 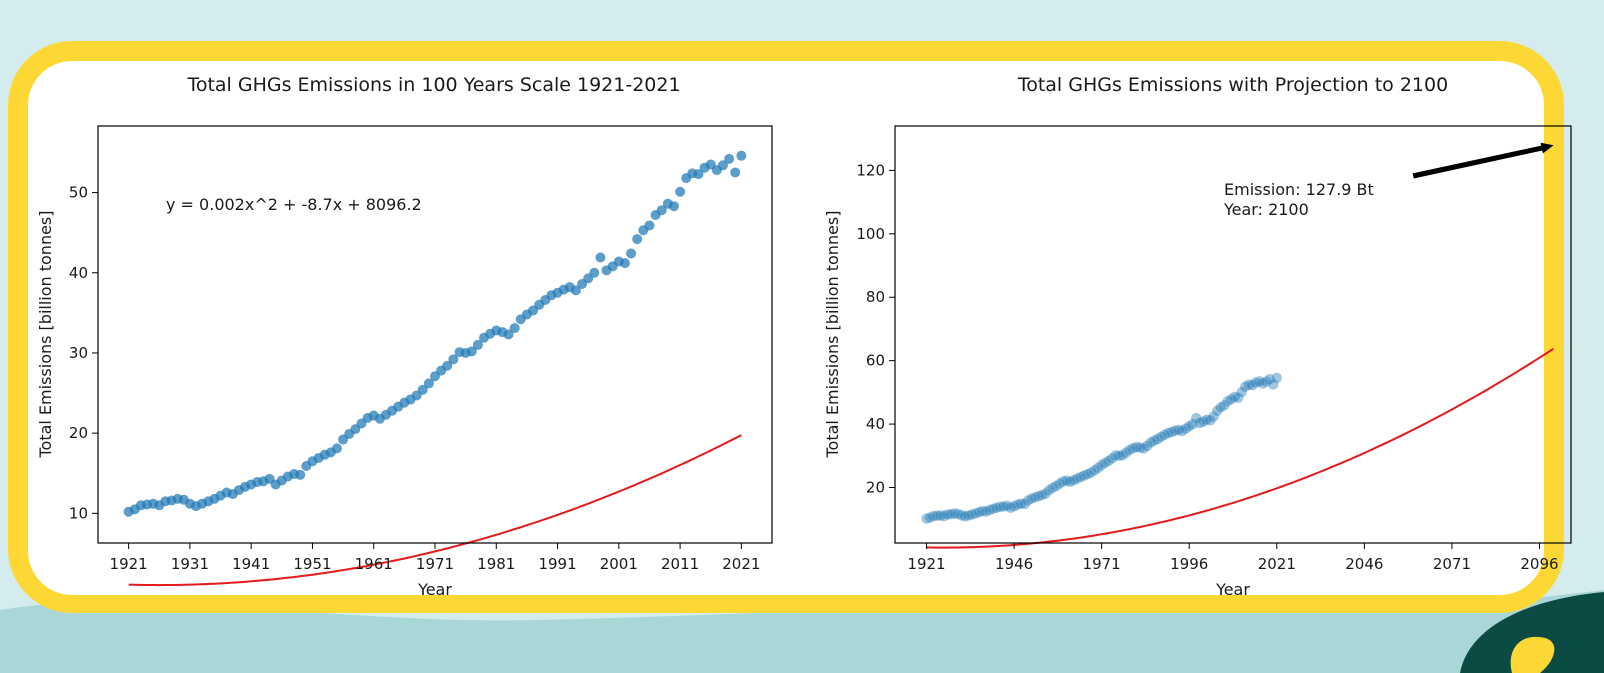 What do you see at coordinates (1452, 564) in the screenshot?
I see `chart-projection-x-tick-label: 2071` at bounding box center [1452, 564].